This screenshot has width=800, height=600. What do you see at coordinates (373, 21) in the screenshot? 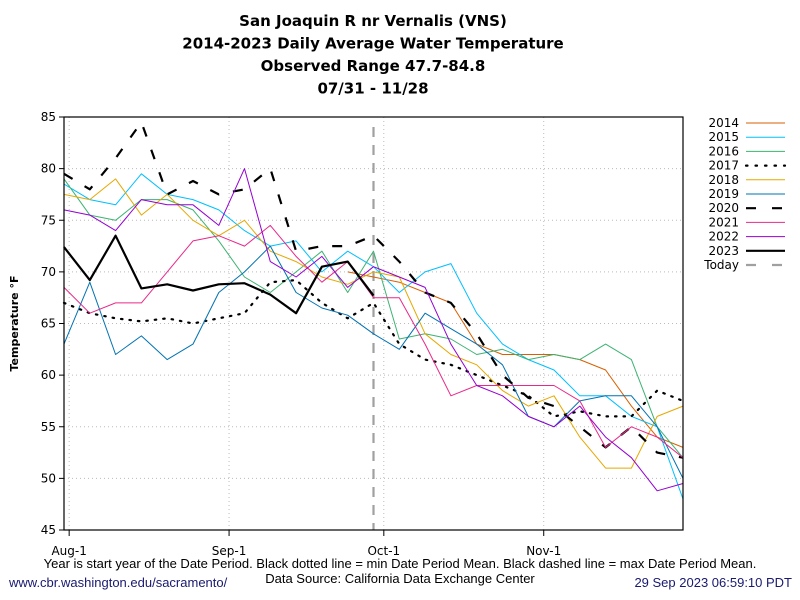
I see `chart-title-line: San Joaquin R nr Vernalis (VNS)` at bounding box center [373, 21].